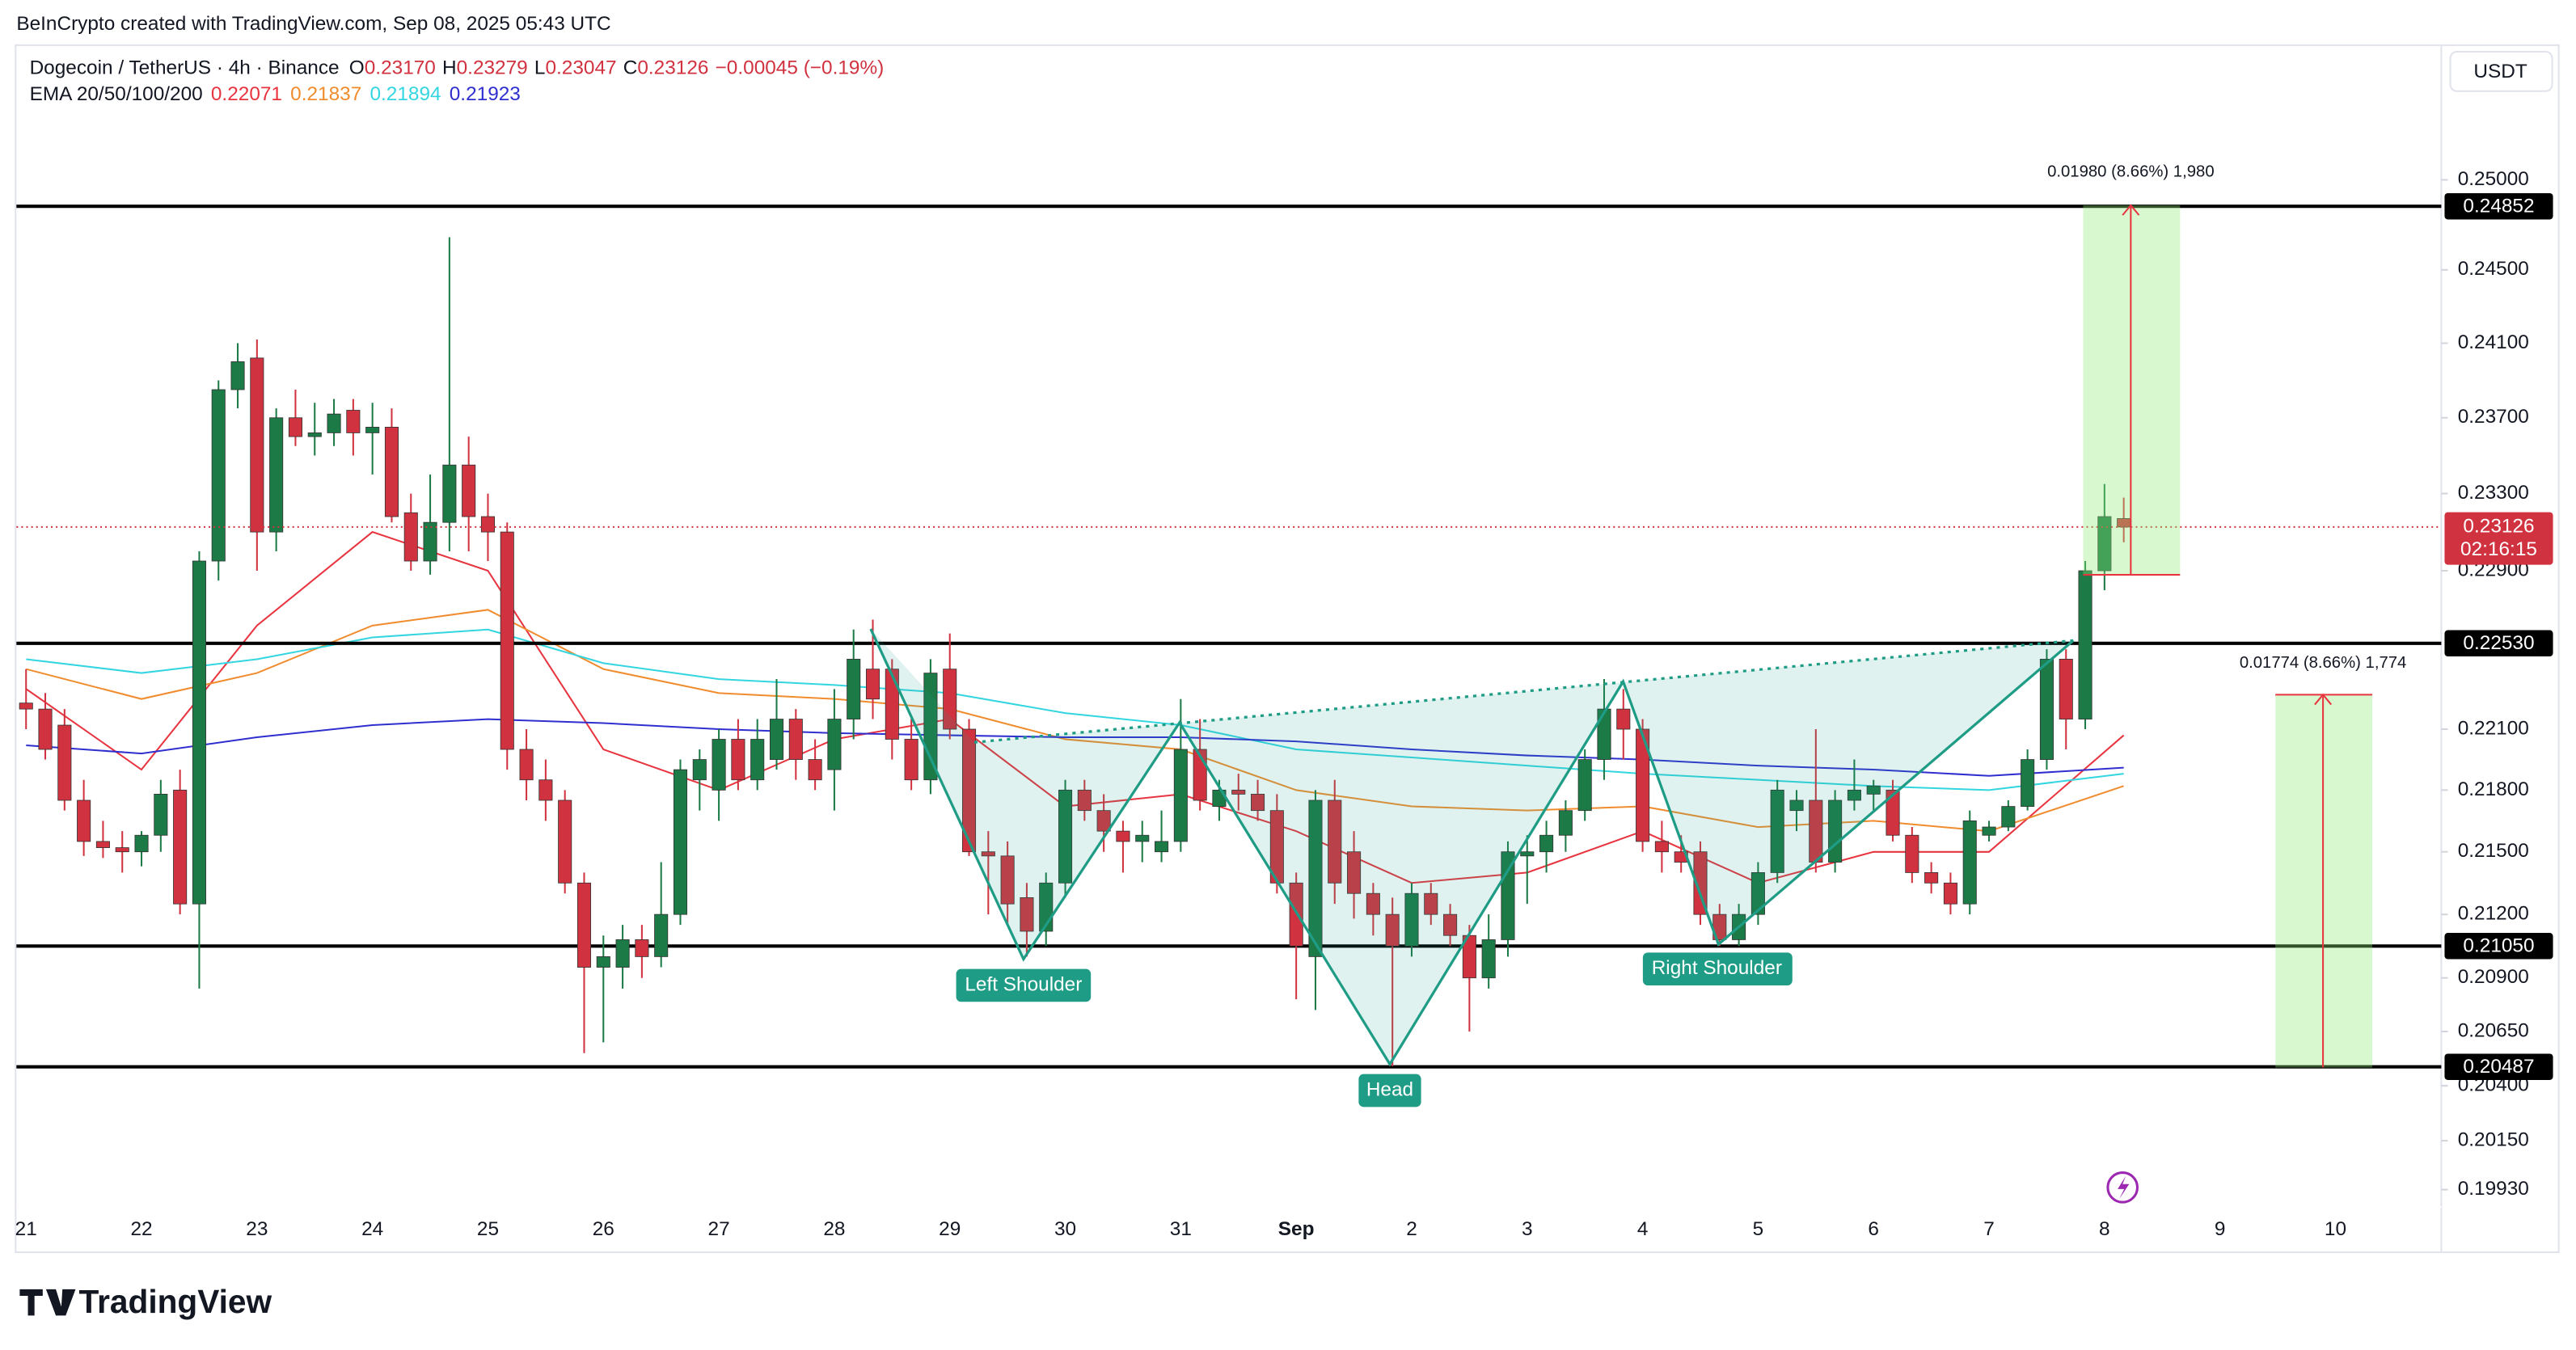  I want to click on x-tick-label: 30, so click(1065, 1229).